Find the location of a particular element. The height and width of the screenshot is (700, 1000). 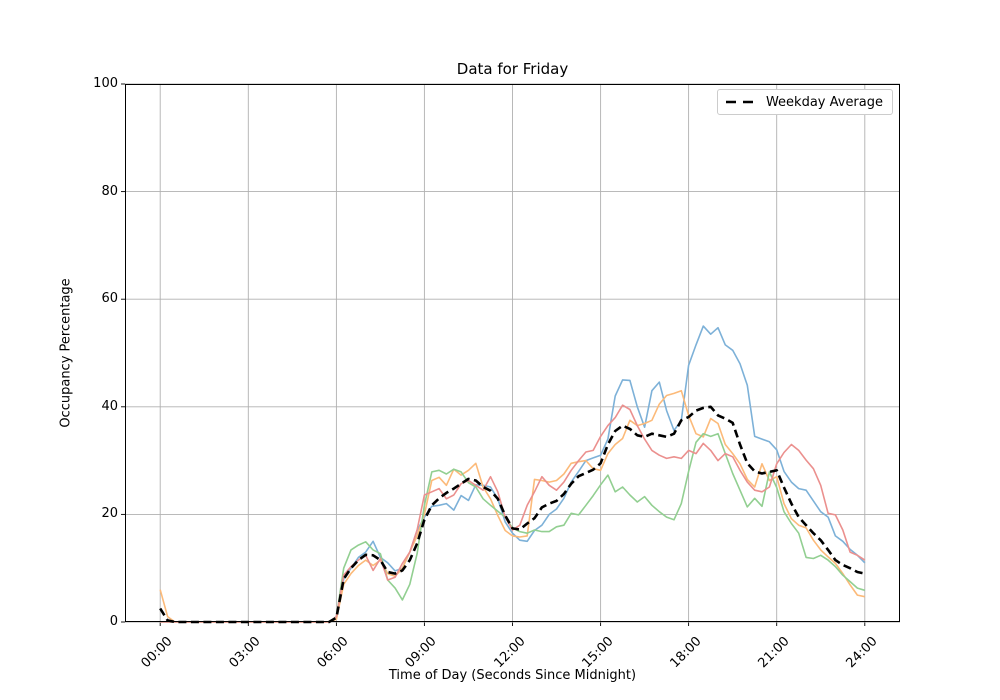

chart-title: Data for Friday is located at coordinates (512, 69).